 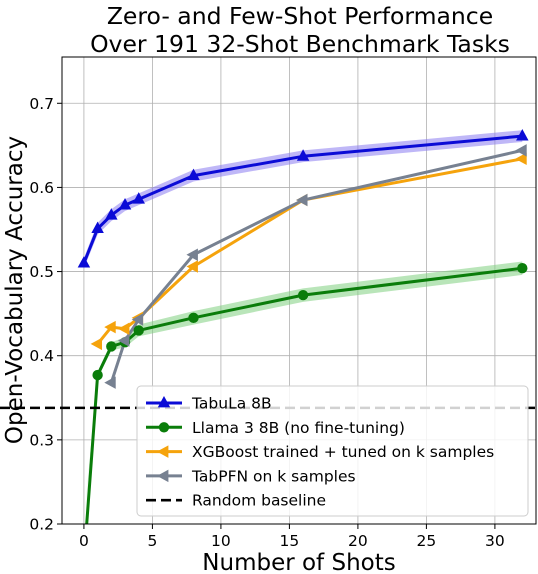 I want to click on x-tick-label: 5, so click(x=152, y=541).